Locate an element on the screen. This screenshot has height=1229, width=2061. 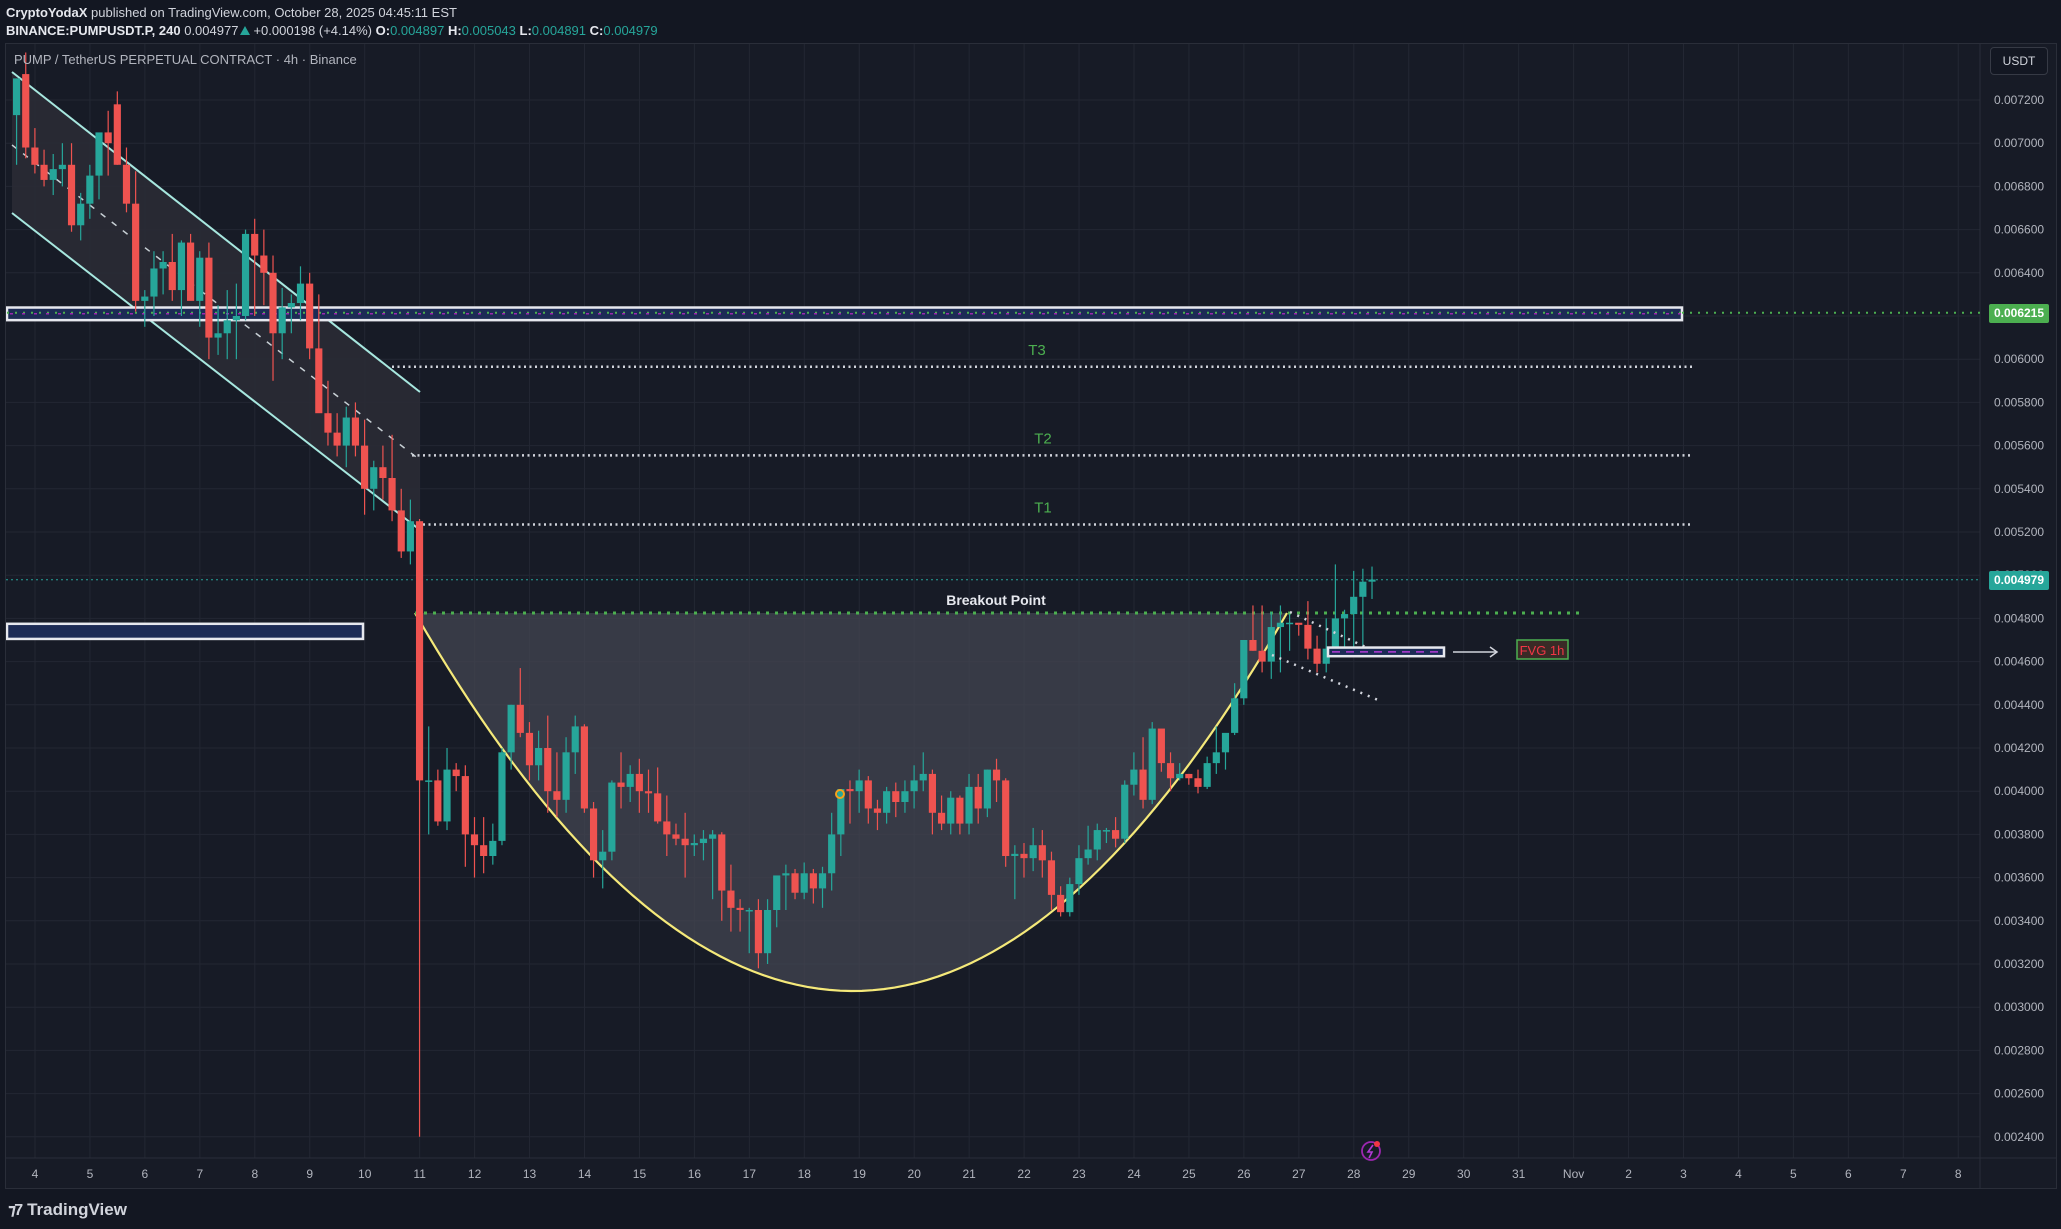
svg-text: 0.006600 is located at coordinates (2019, 230).